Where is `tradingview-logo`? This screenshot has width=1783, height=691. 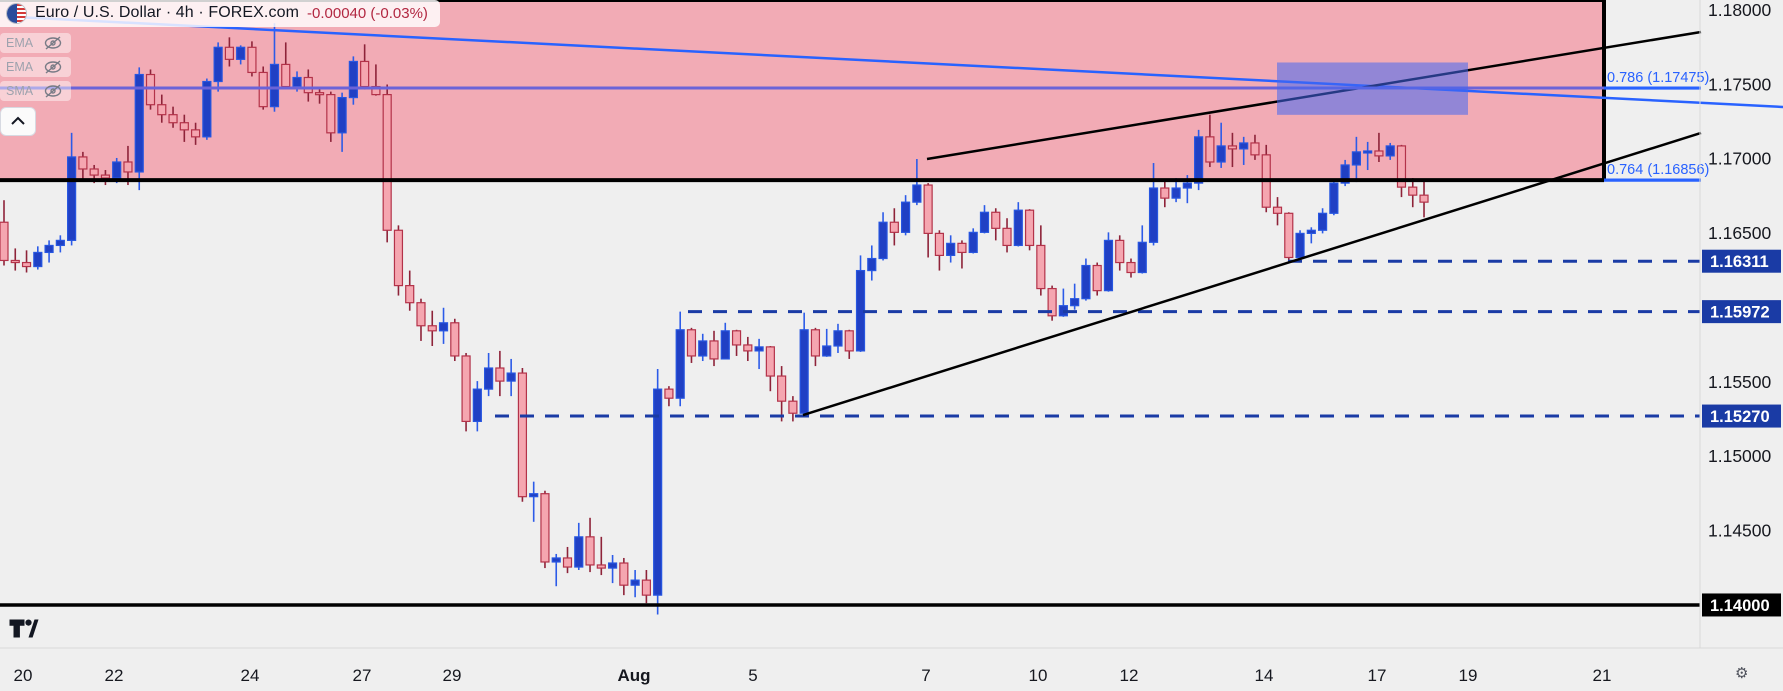
tradingview-logo is located at coordinates (24, 631).